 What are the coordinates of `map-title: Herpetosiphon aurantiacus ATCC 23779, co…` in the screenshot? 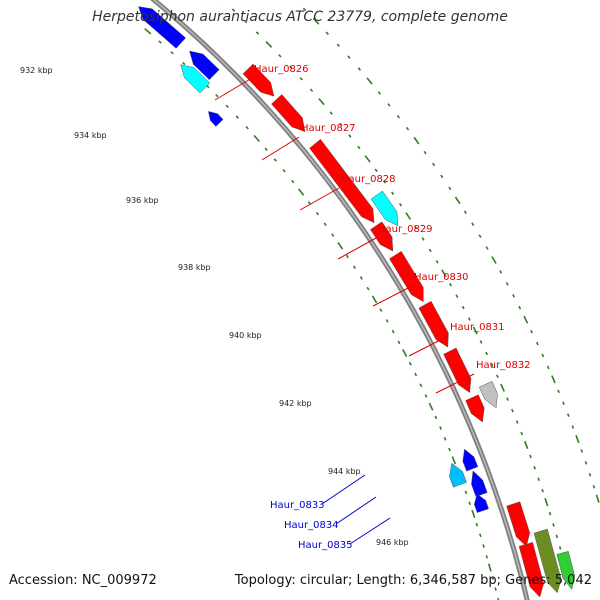 It's located at (300, 17).